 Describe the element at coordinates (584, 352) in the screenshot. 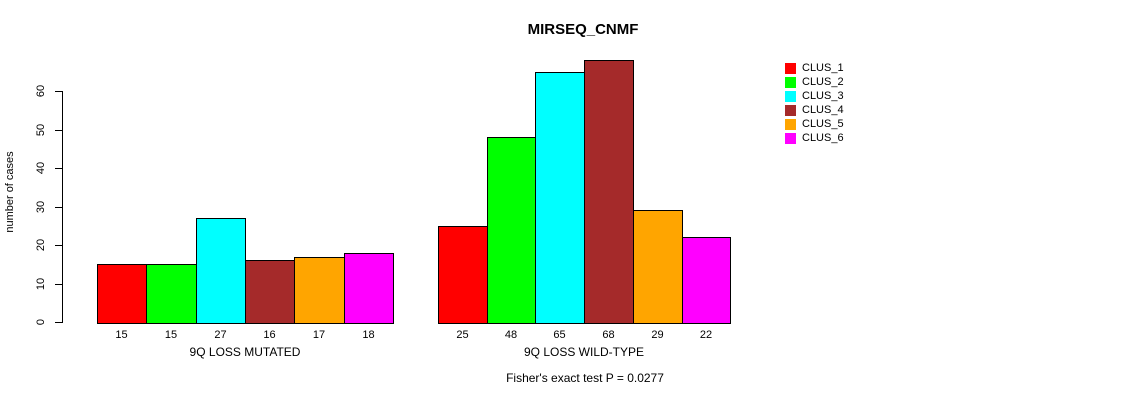

I see `group-label: 9Q LOSS WILD-TYPE` at that location.